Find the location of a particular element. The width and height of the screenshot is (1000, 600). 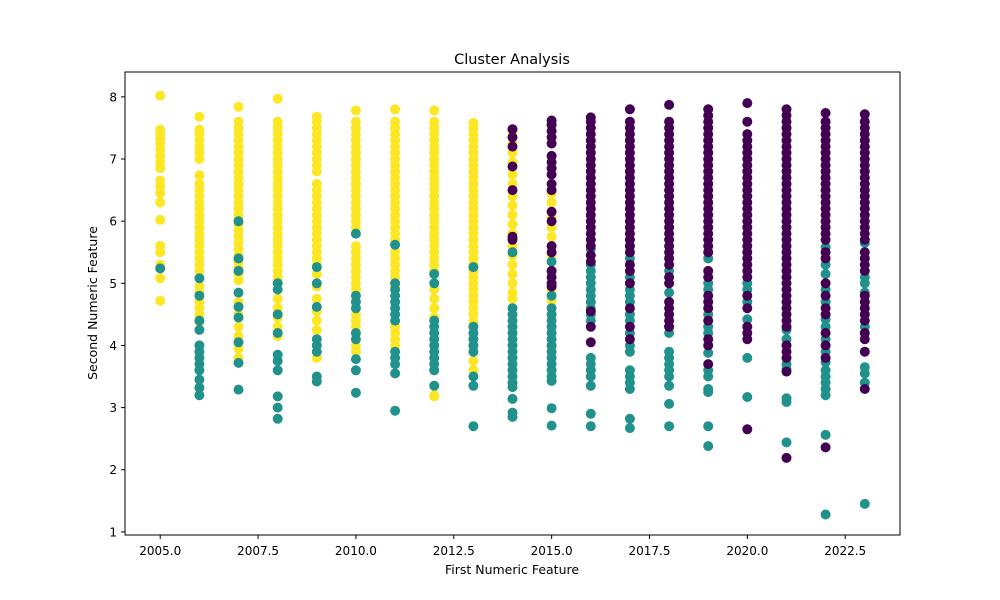

y-tick-label: 5 is located at coordinates (113, 284).